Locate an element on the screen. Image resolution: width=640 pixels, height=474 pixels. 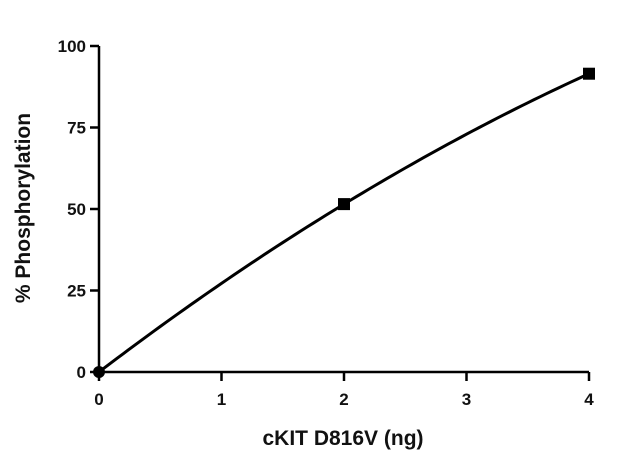
x-tick-labels: 0 1 2 3 4 is located at coordinates (344, 399).